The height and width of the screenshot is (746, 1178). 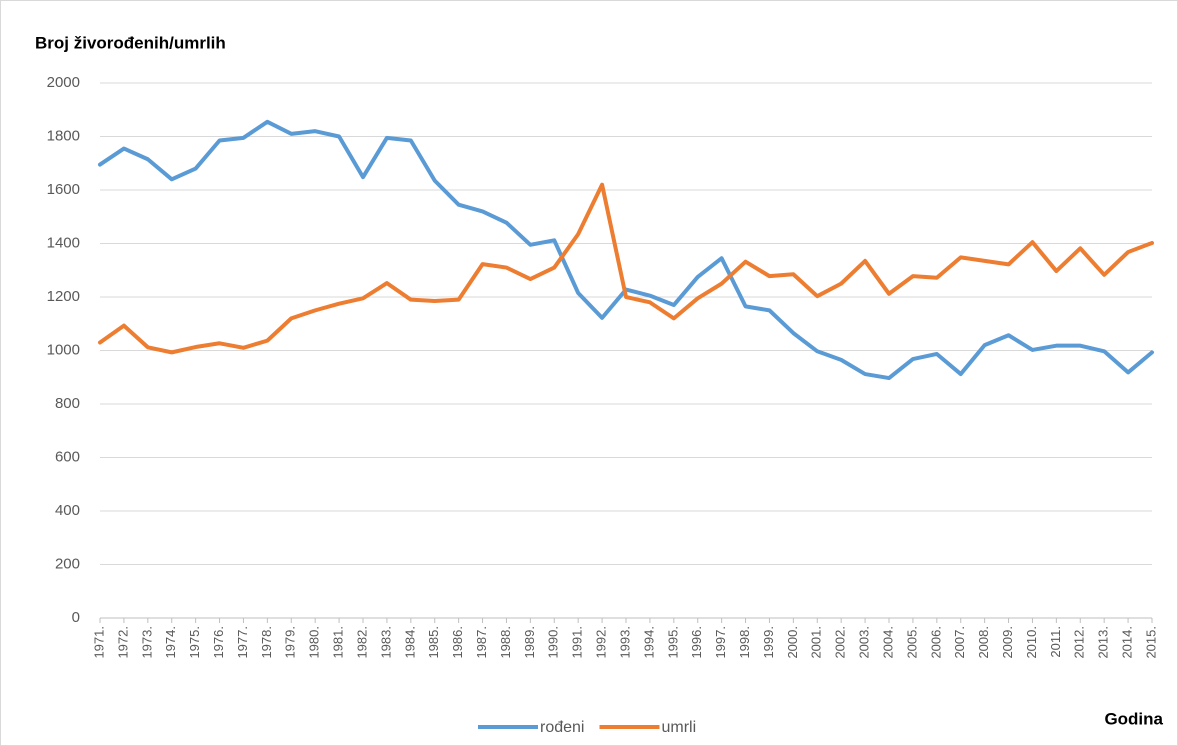 What do you see at coordinates (1127, 642) in the screenshot?
I see `x-tick-label: 2014.` at bounding box center [1127, 642].